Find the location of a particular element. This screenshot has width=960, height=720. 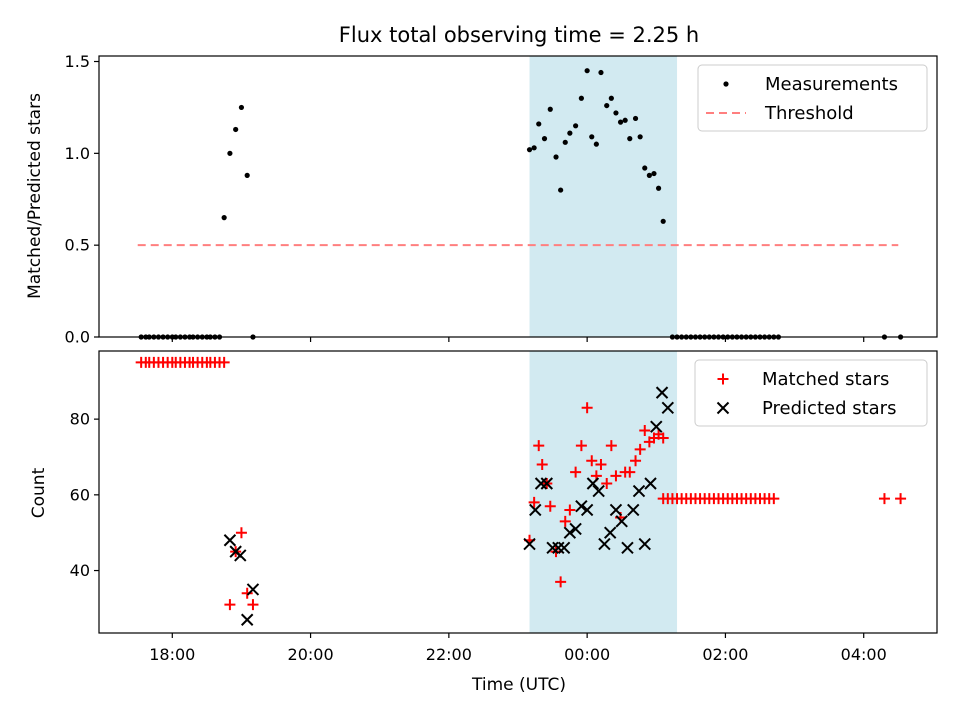

y-tick-label: 60 is located at coordinates (80, 494).